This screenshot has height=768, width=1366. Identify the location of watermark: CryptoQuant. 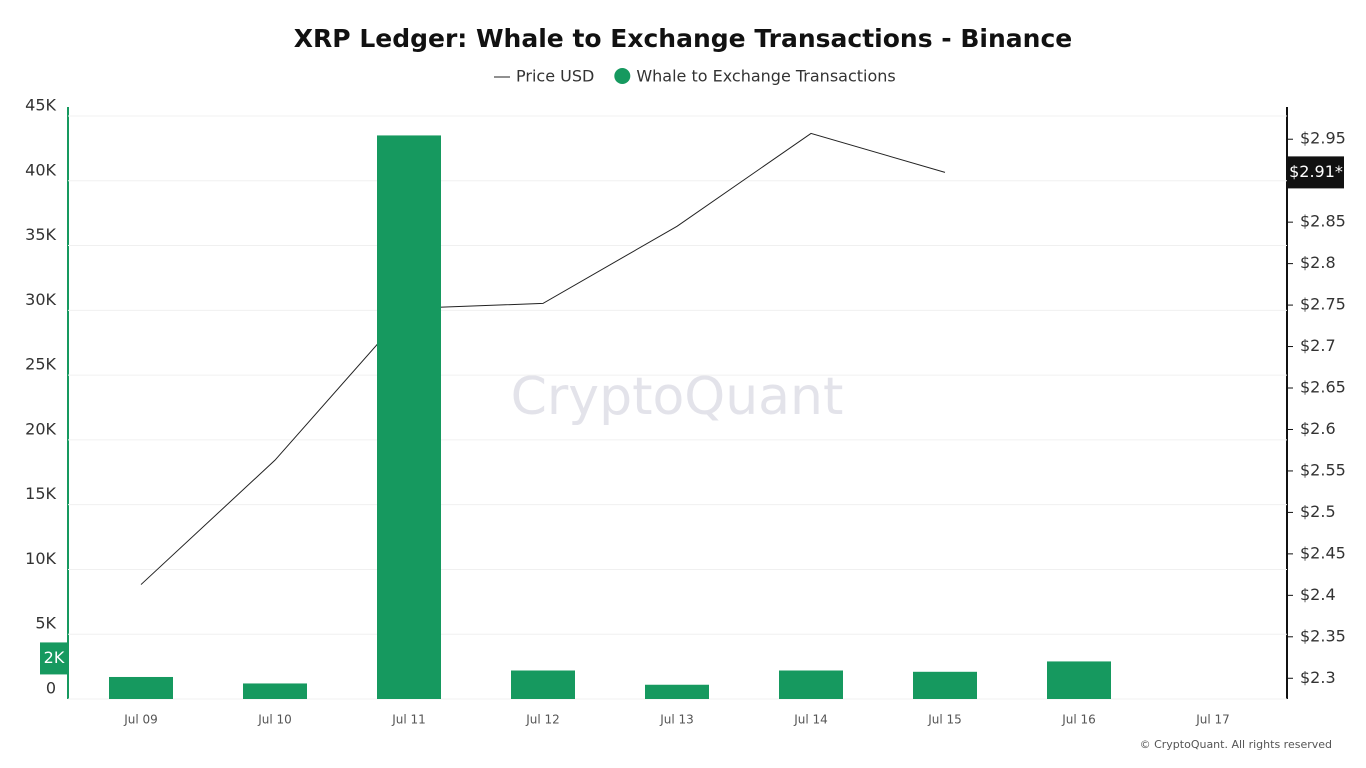
(677, 397).